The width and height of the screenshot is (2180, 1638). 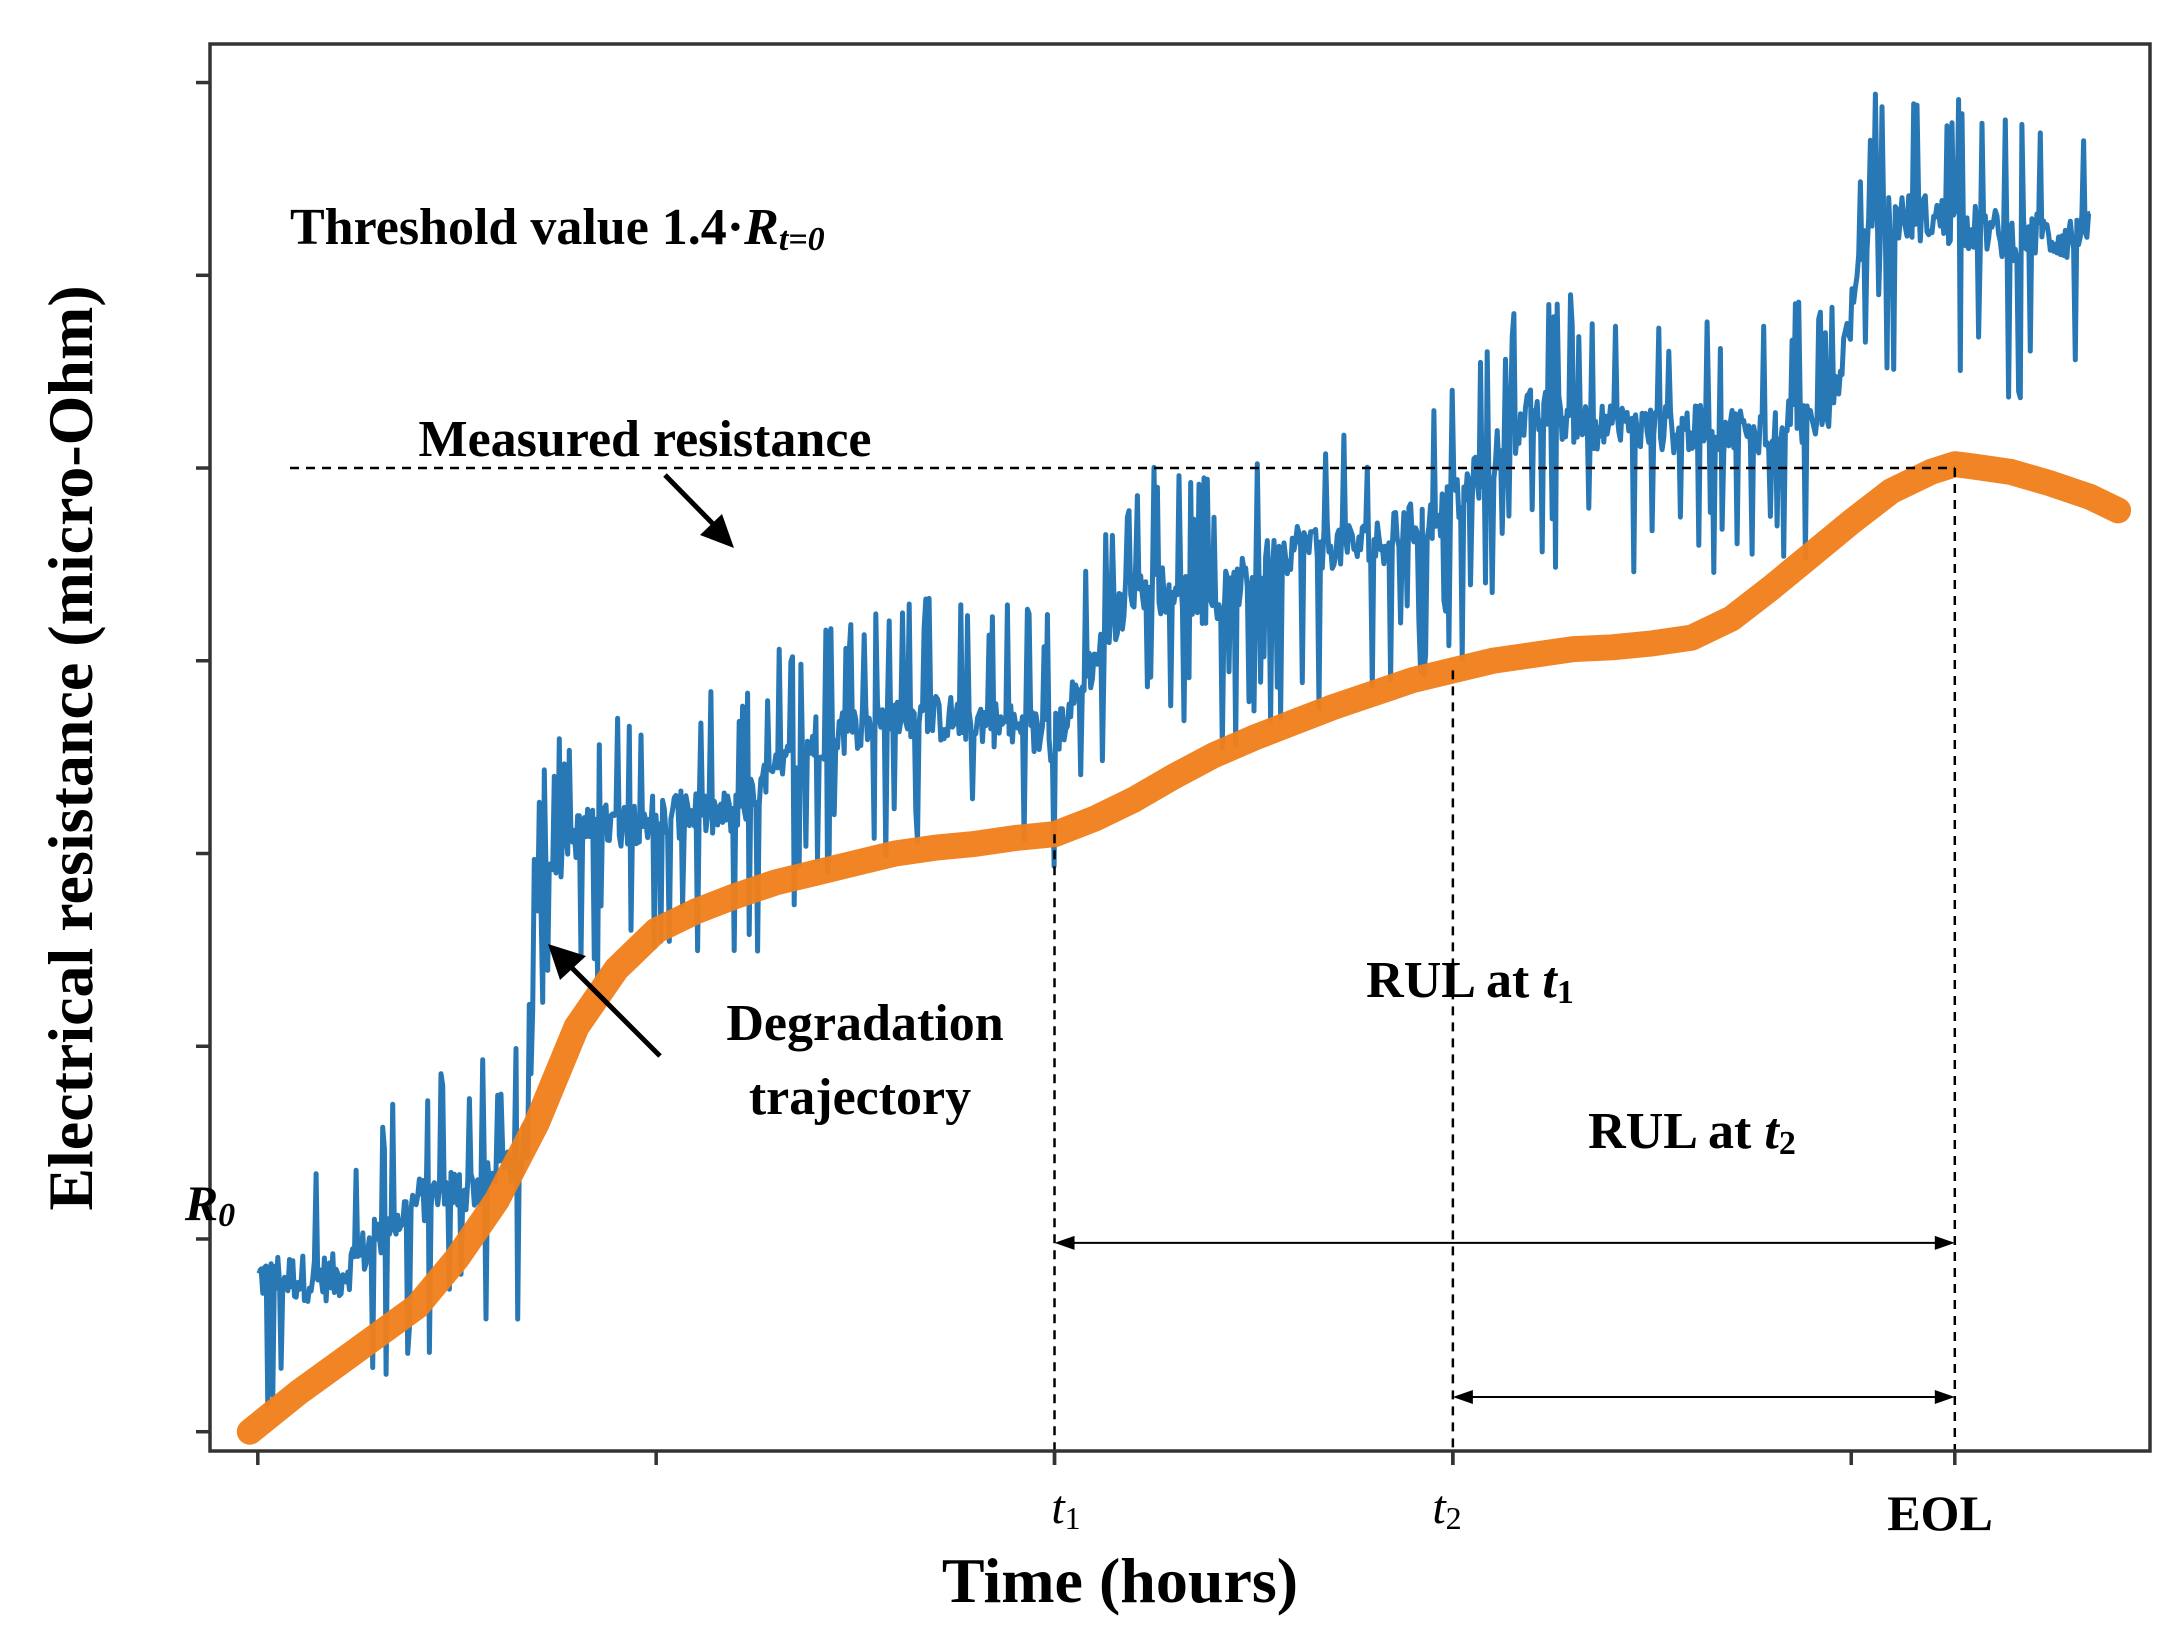 I want to click on y-ticks, so click(x=203, y=757).